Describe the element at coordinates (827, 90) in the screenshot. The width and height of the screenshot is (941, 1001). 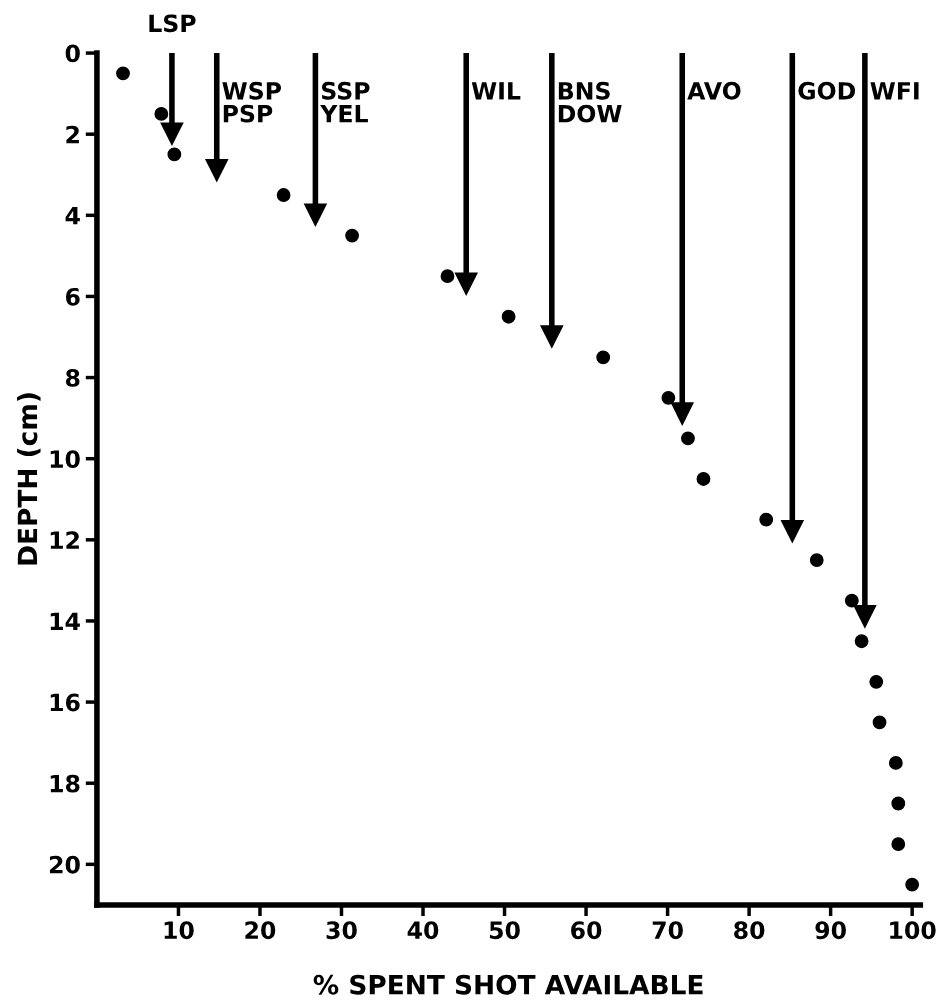
I see `annotation: GOD` at that location.